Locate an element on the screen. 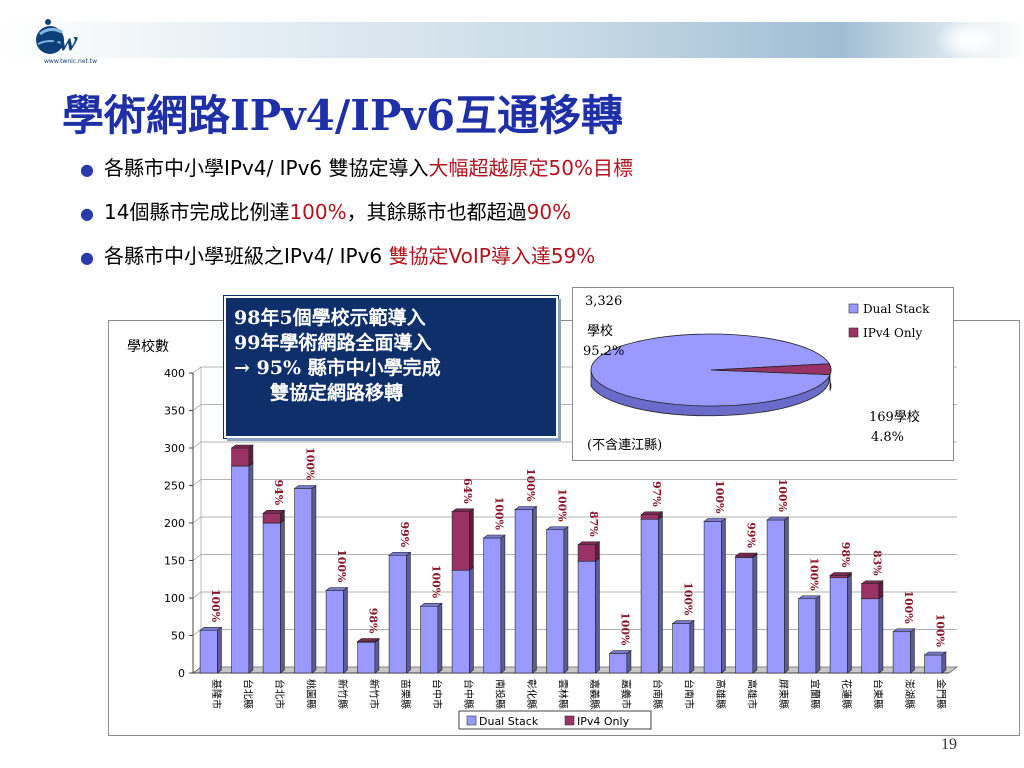 The height and width of the screenshot is (768, 1024). callout-line: 98年5個學校示範導入 is located at coordinates (330, 318).